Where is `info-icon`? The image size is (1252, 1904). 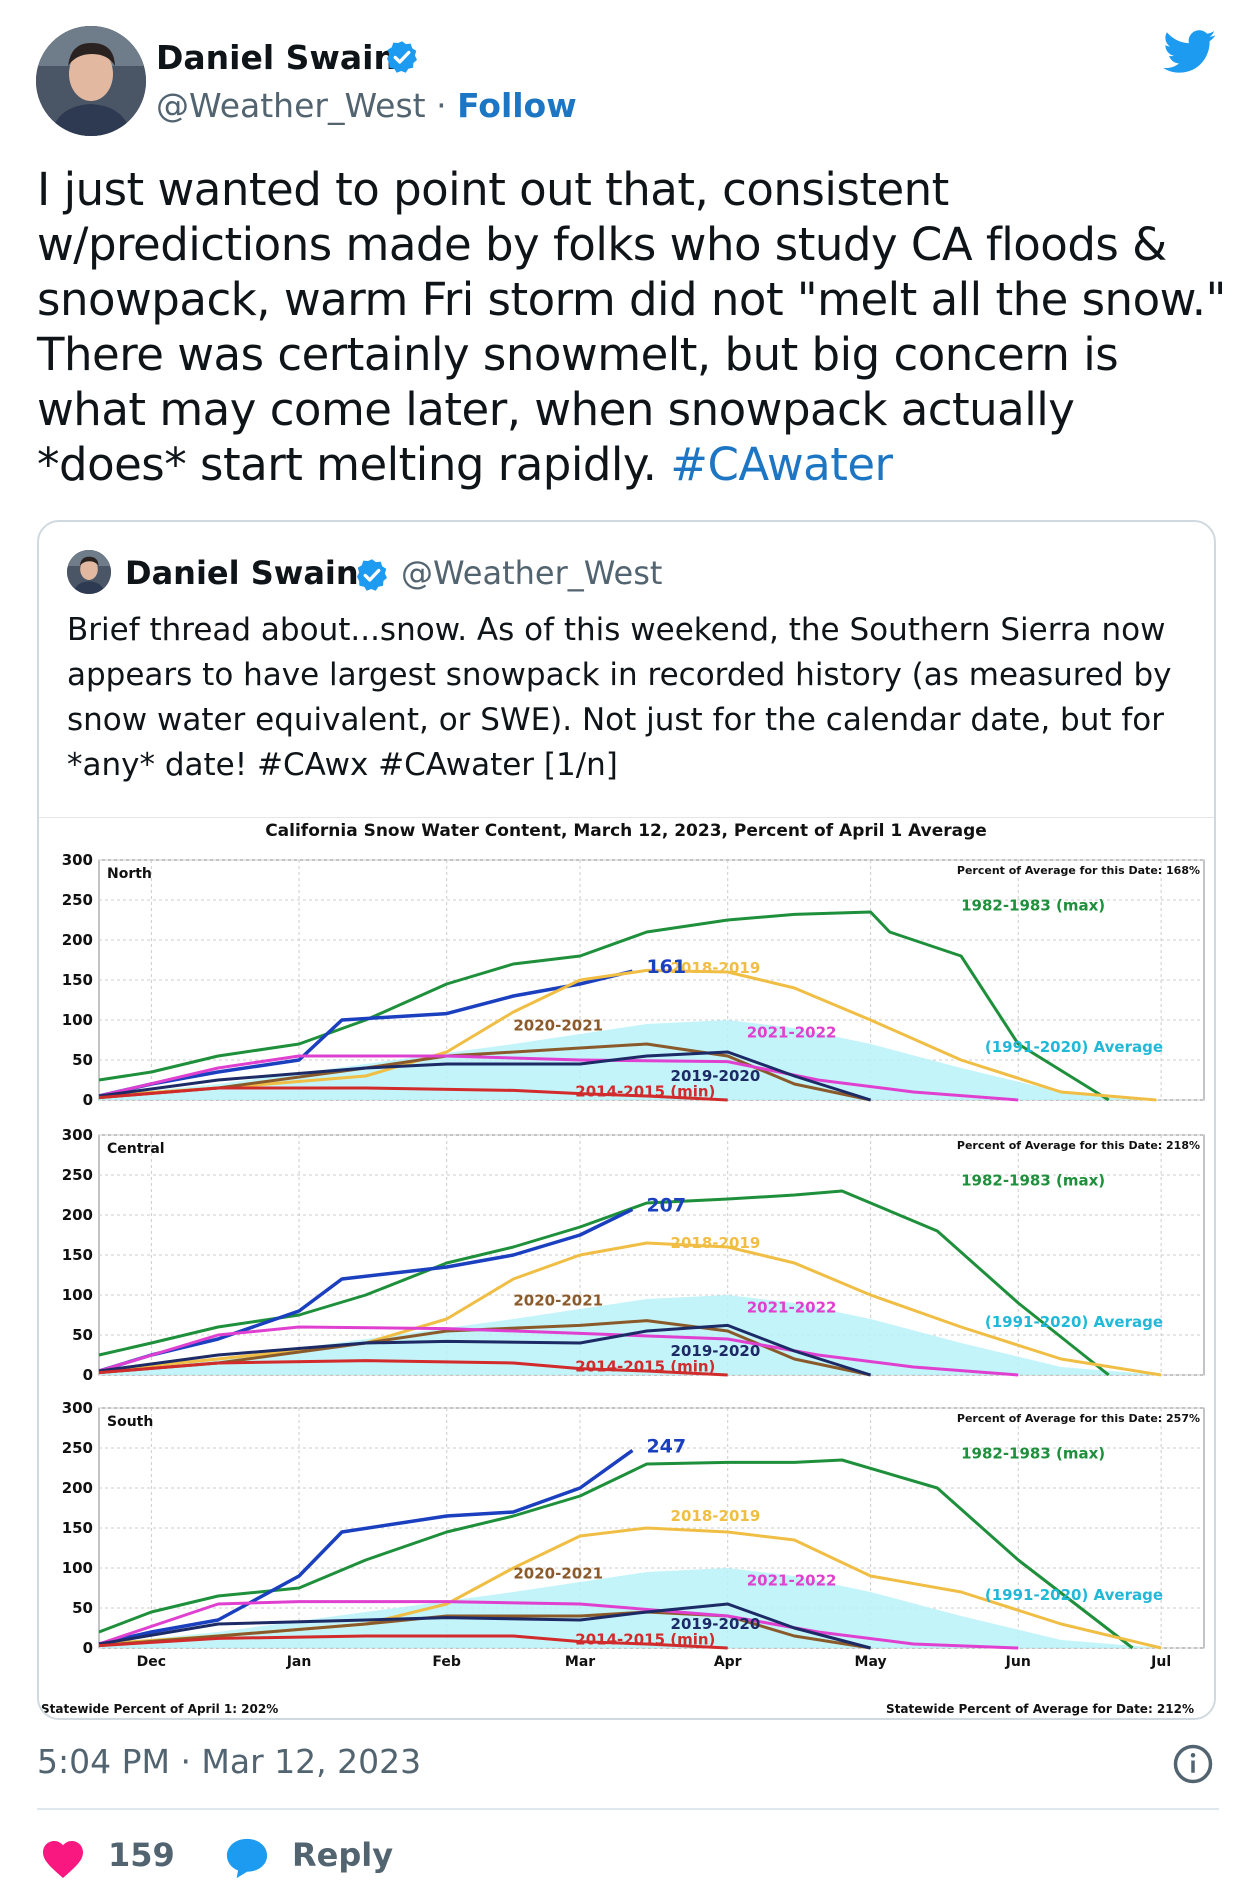 info-icon is located at coordinates (1193, 1766).